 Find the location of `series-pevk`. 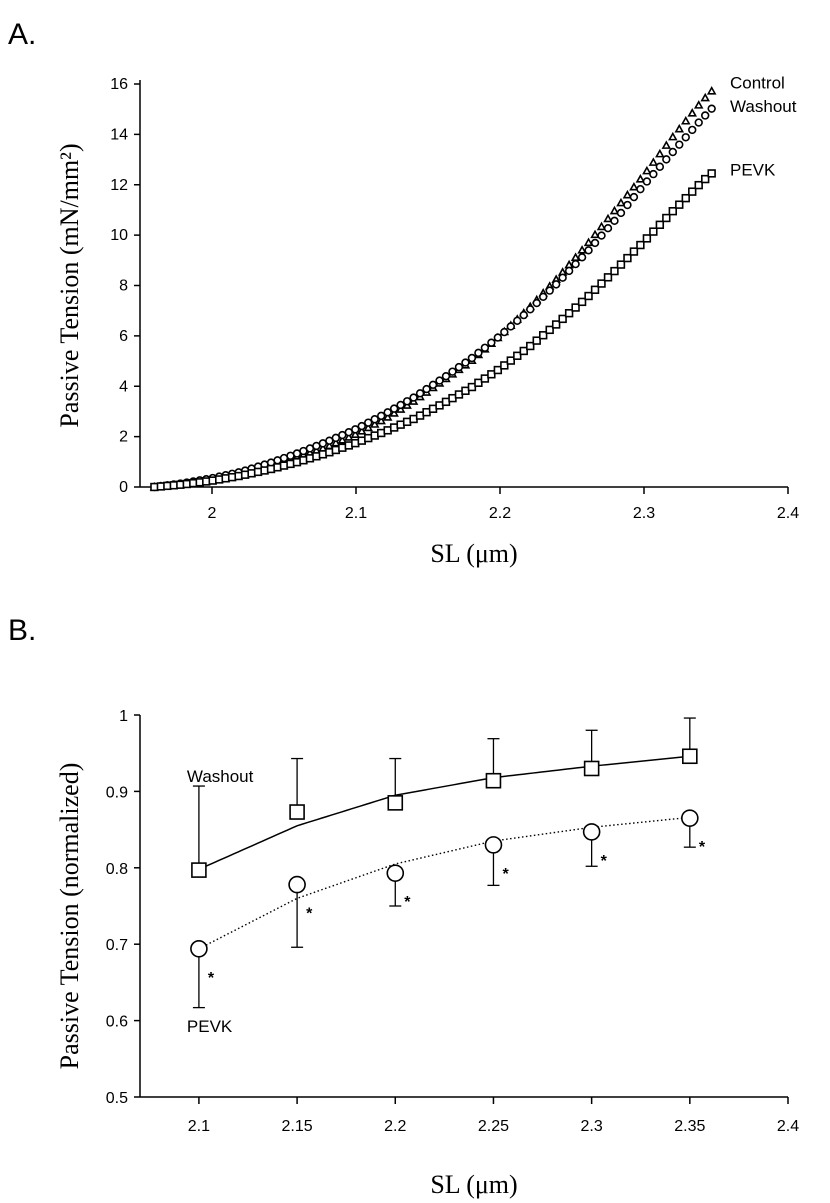

series-pevk is located at coordinates (444, 909).